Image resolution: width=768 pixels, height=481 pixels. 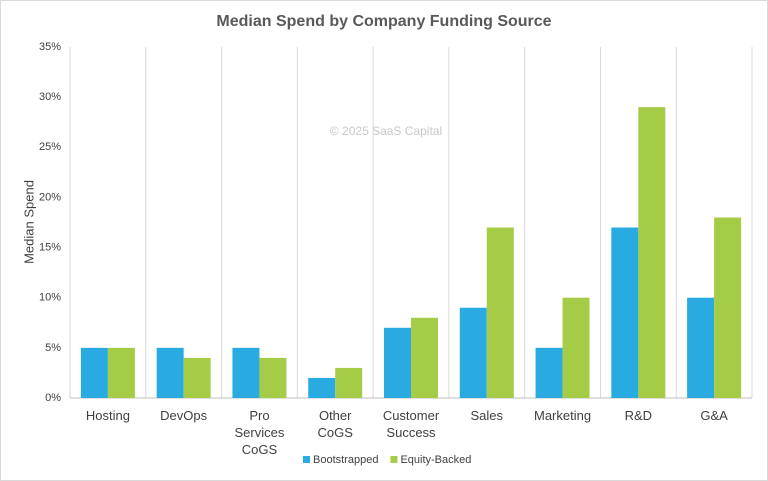 I want to click on watermark: © 2025 SaaS Capital, so click(x=386, y=131).